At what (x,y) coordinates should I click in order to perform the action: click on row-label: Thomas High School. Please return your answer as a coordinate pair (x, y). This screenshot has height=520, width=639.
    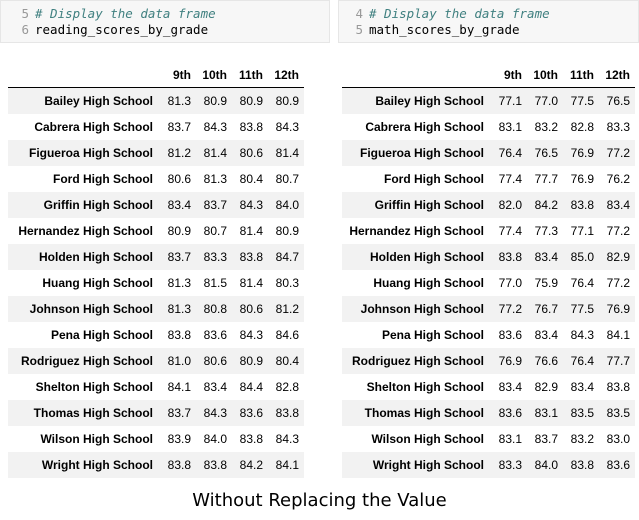
    Looking at the image, I should click on (424, 413).